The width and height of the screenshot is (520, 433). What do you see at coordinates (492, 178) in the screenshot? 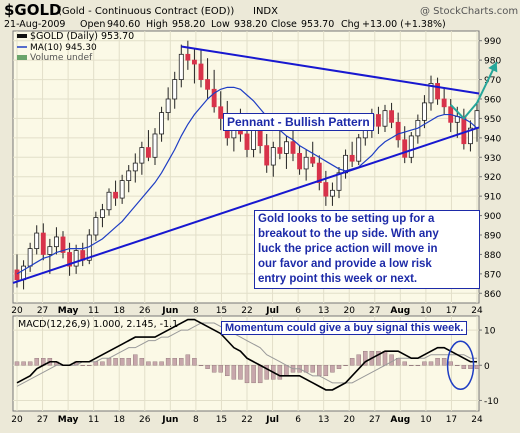
I see `price-tick-label: 920` at bounding box center [492, 178].